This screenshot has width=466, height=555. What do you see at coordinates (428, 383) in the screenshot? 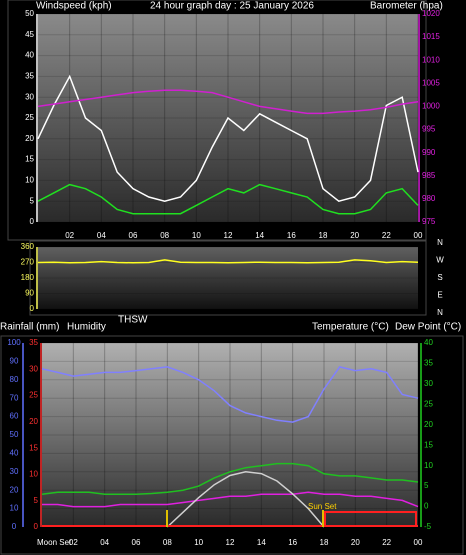
I see `y2-tick-label: 30` at bounding box center [428, 383].